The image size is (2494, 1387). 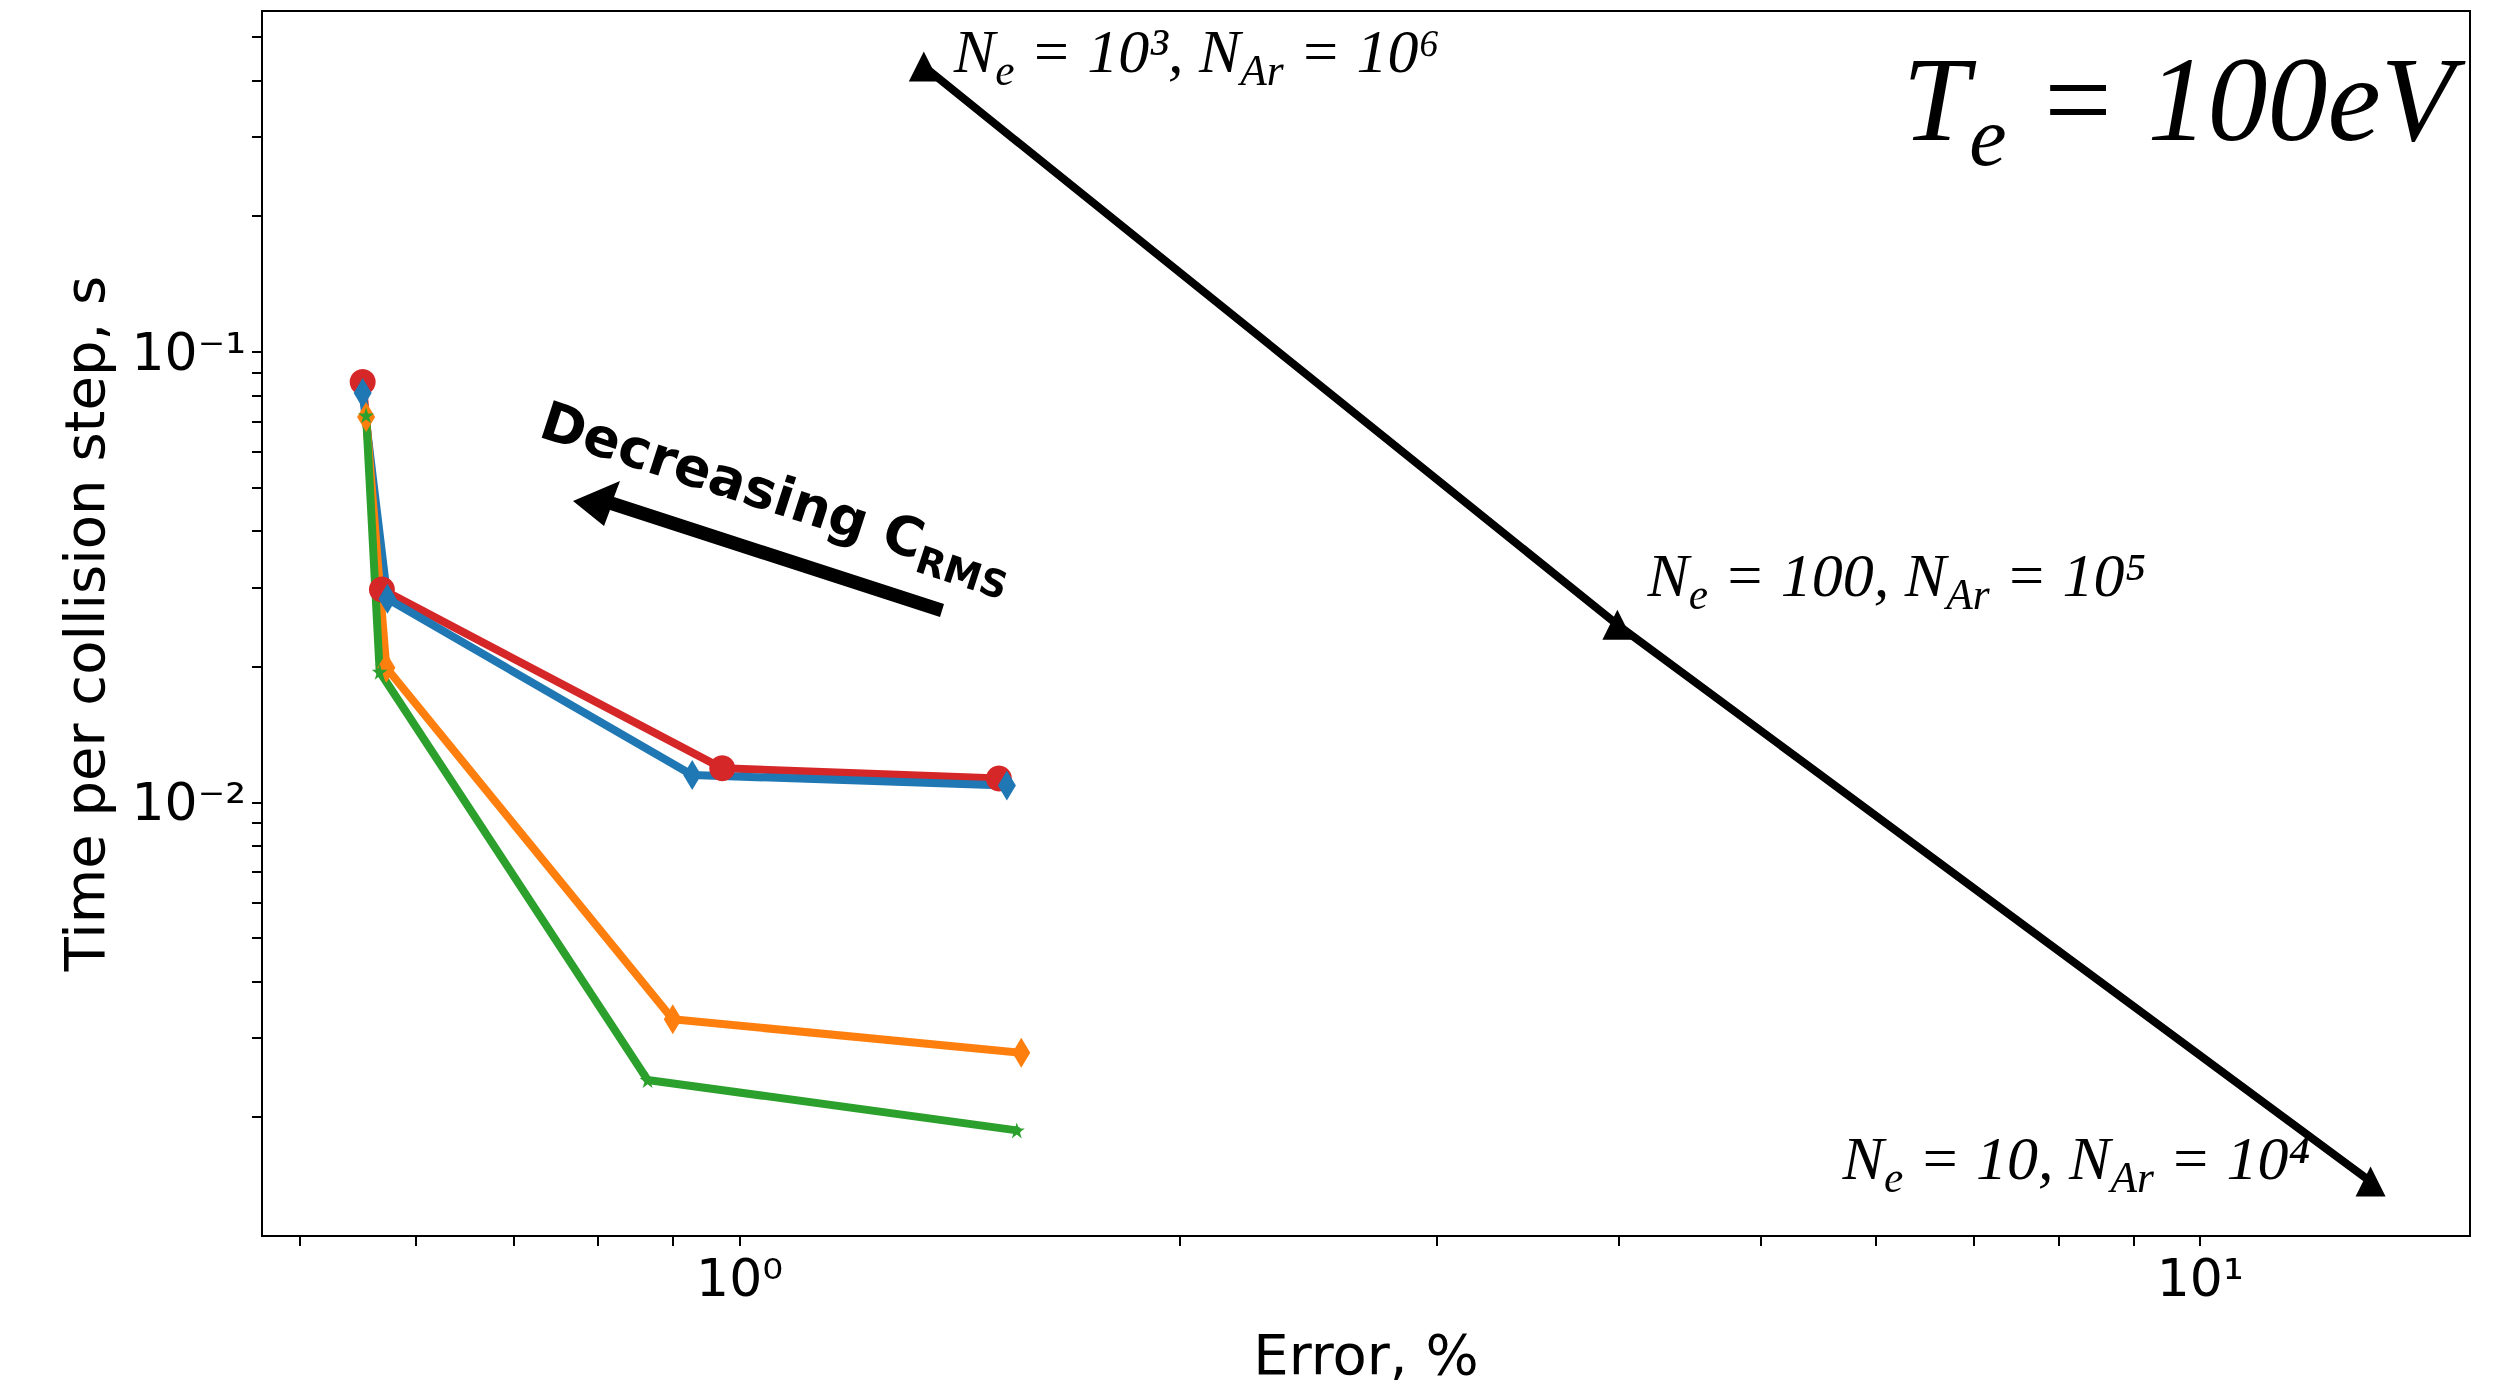 I want to click on annotation: N$_{e}$ = 10³, N$_{Ar}$ = 10⁶, so click(x=1197, y=56).